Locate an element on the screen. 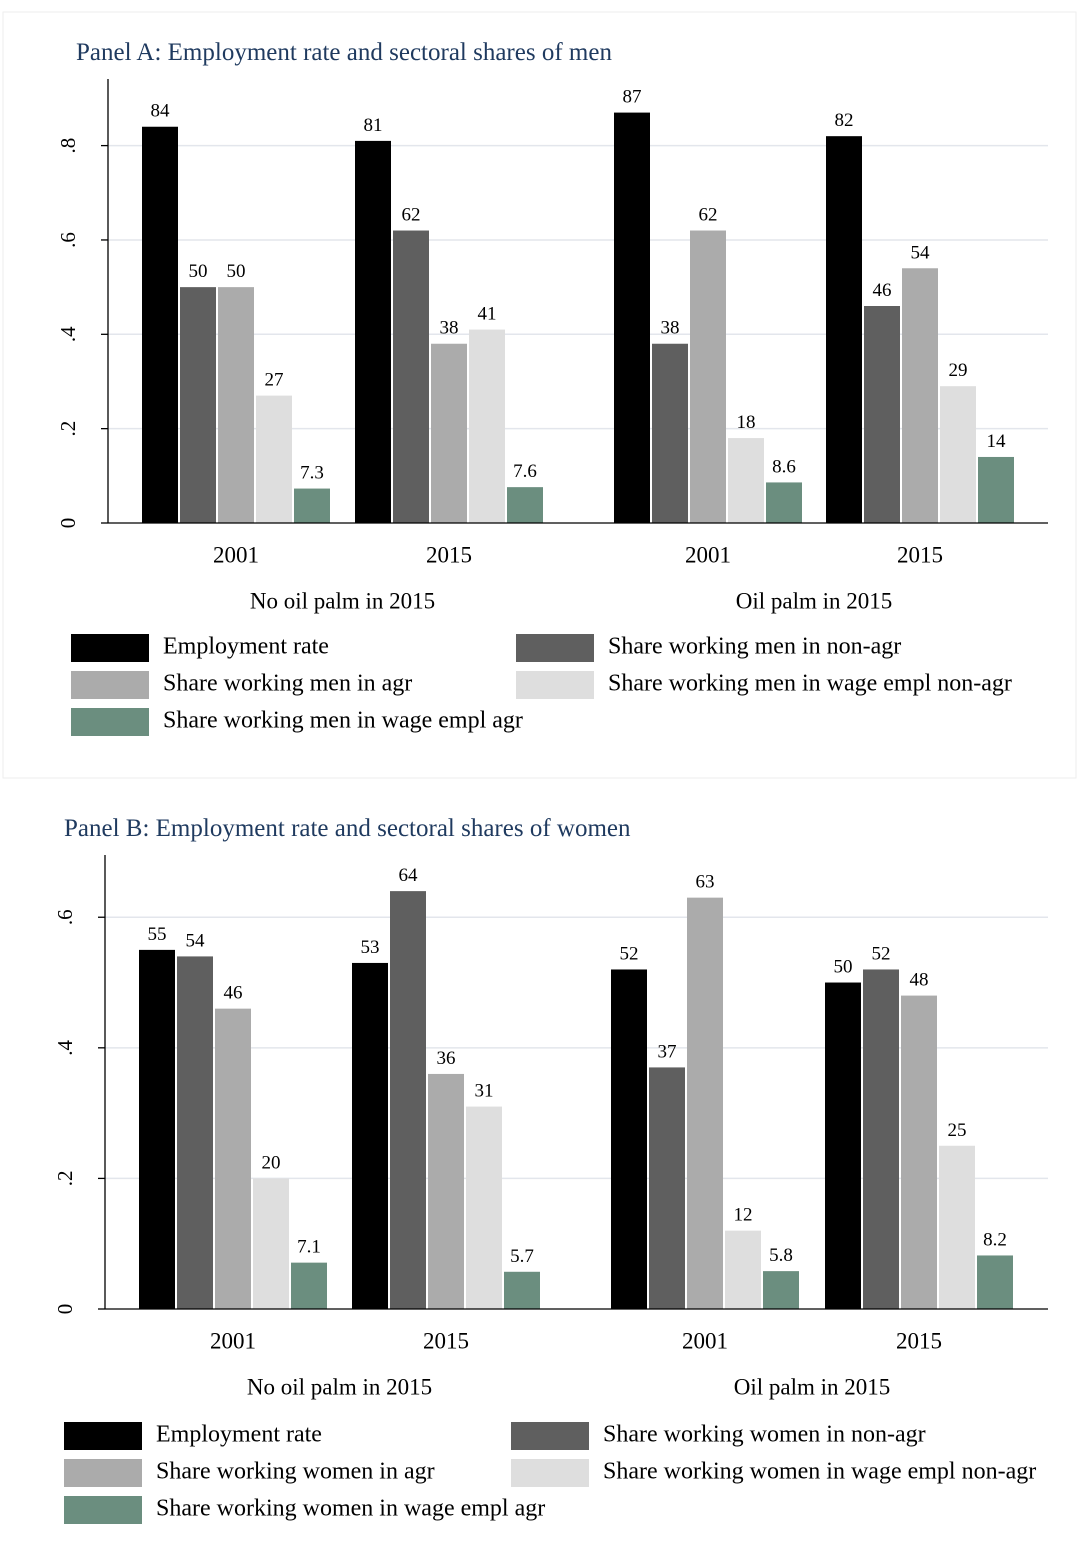 The width and height of the screenshot is (1079, 1560). panel-a-group-label: Oil palm in 2015 is located at coordinates (814, 600).